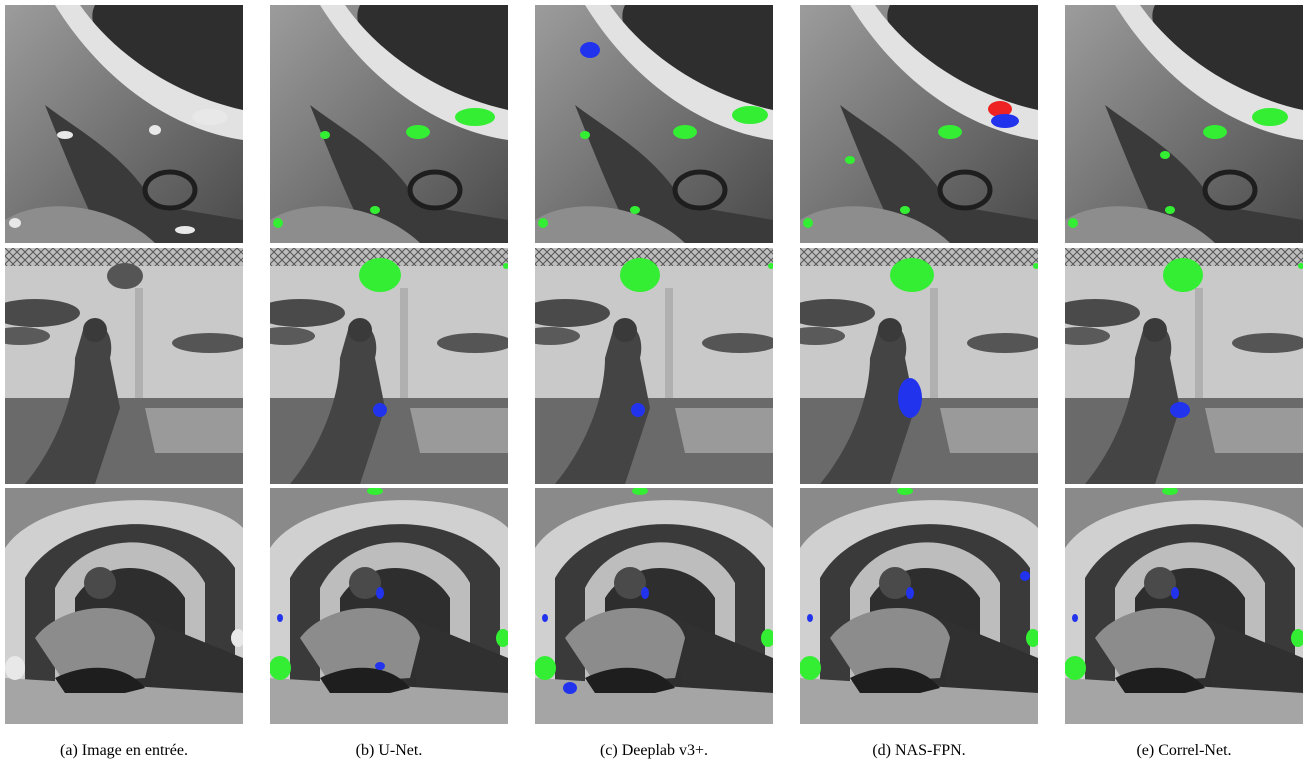 The height and width of the screenshot is (772, 1305). I want to click on caption: (e) Correl-Net., so click(1183, 750).